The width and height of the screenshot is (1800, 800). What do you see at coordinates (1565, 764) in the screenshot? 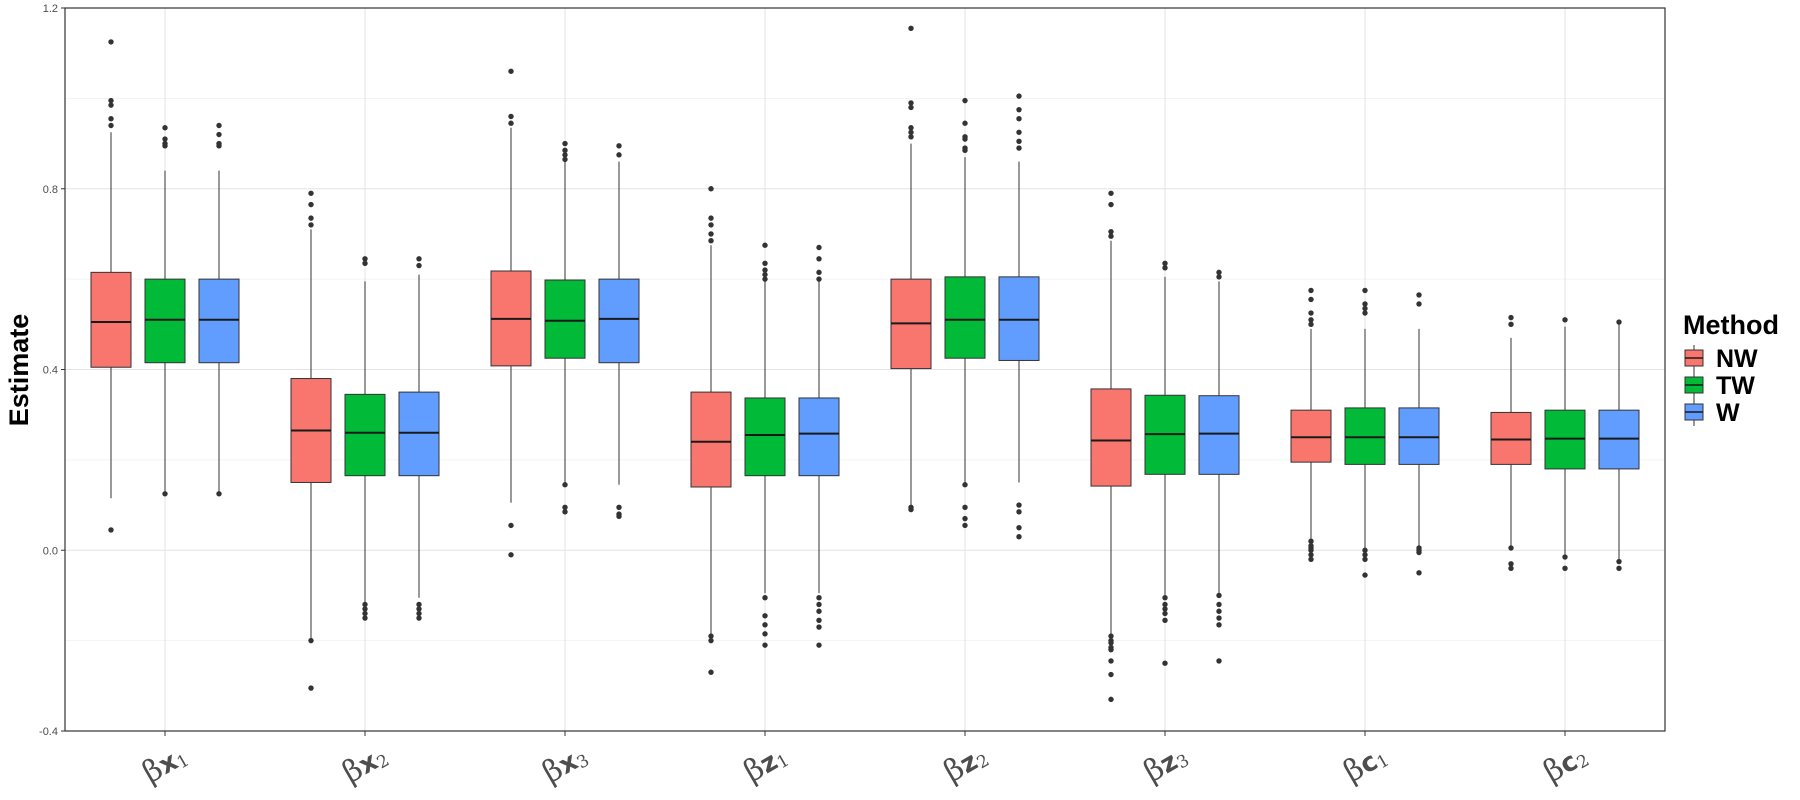
I see `x-tick-label: βc2` at bounding box center [1565, 764].